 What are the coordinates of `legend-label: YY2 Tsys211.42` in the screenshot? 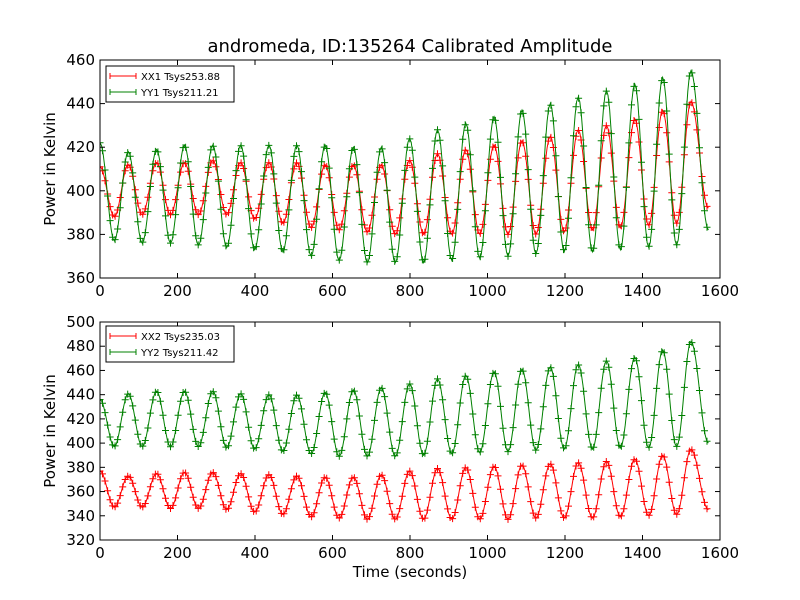 It's located at (179, 353).